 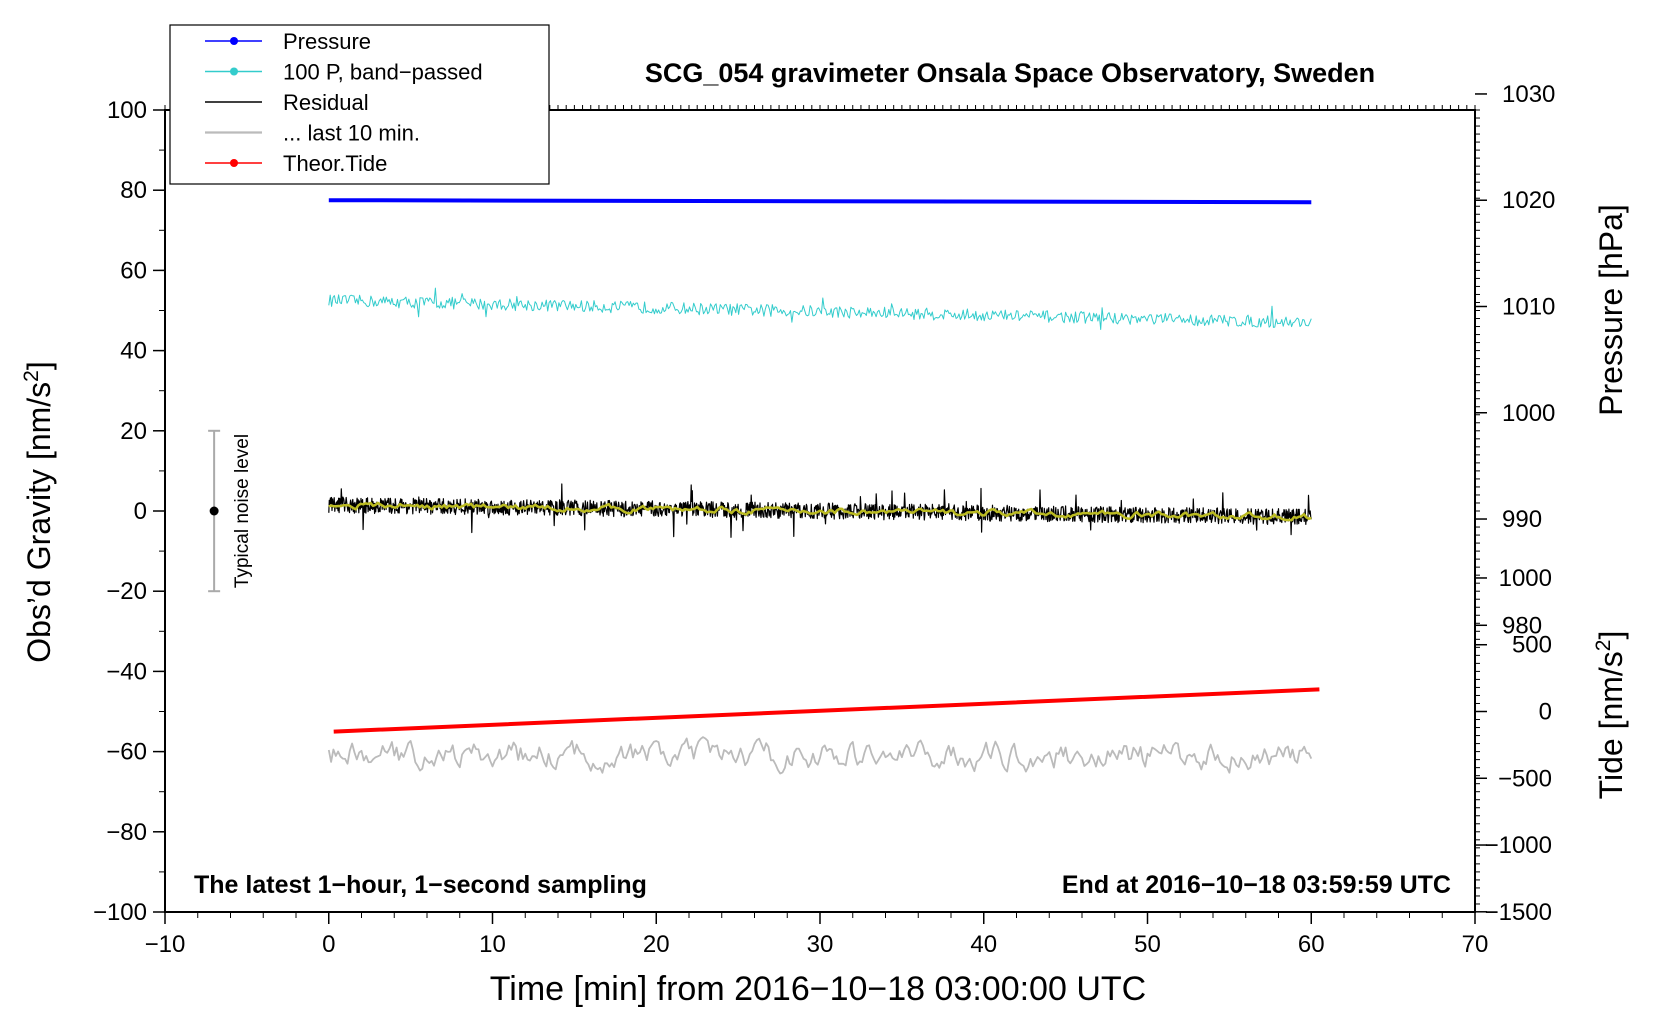 I want to click on y-tick-label: −100, so click(x=120, y=912).